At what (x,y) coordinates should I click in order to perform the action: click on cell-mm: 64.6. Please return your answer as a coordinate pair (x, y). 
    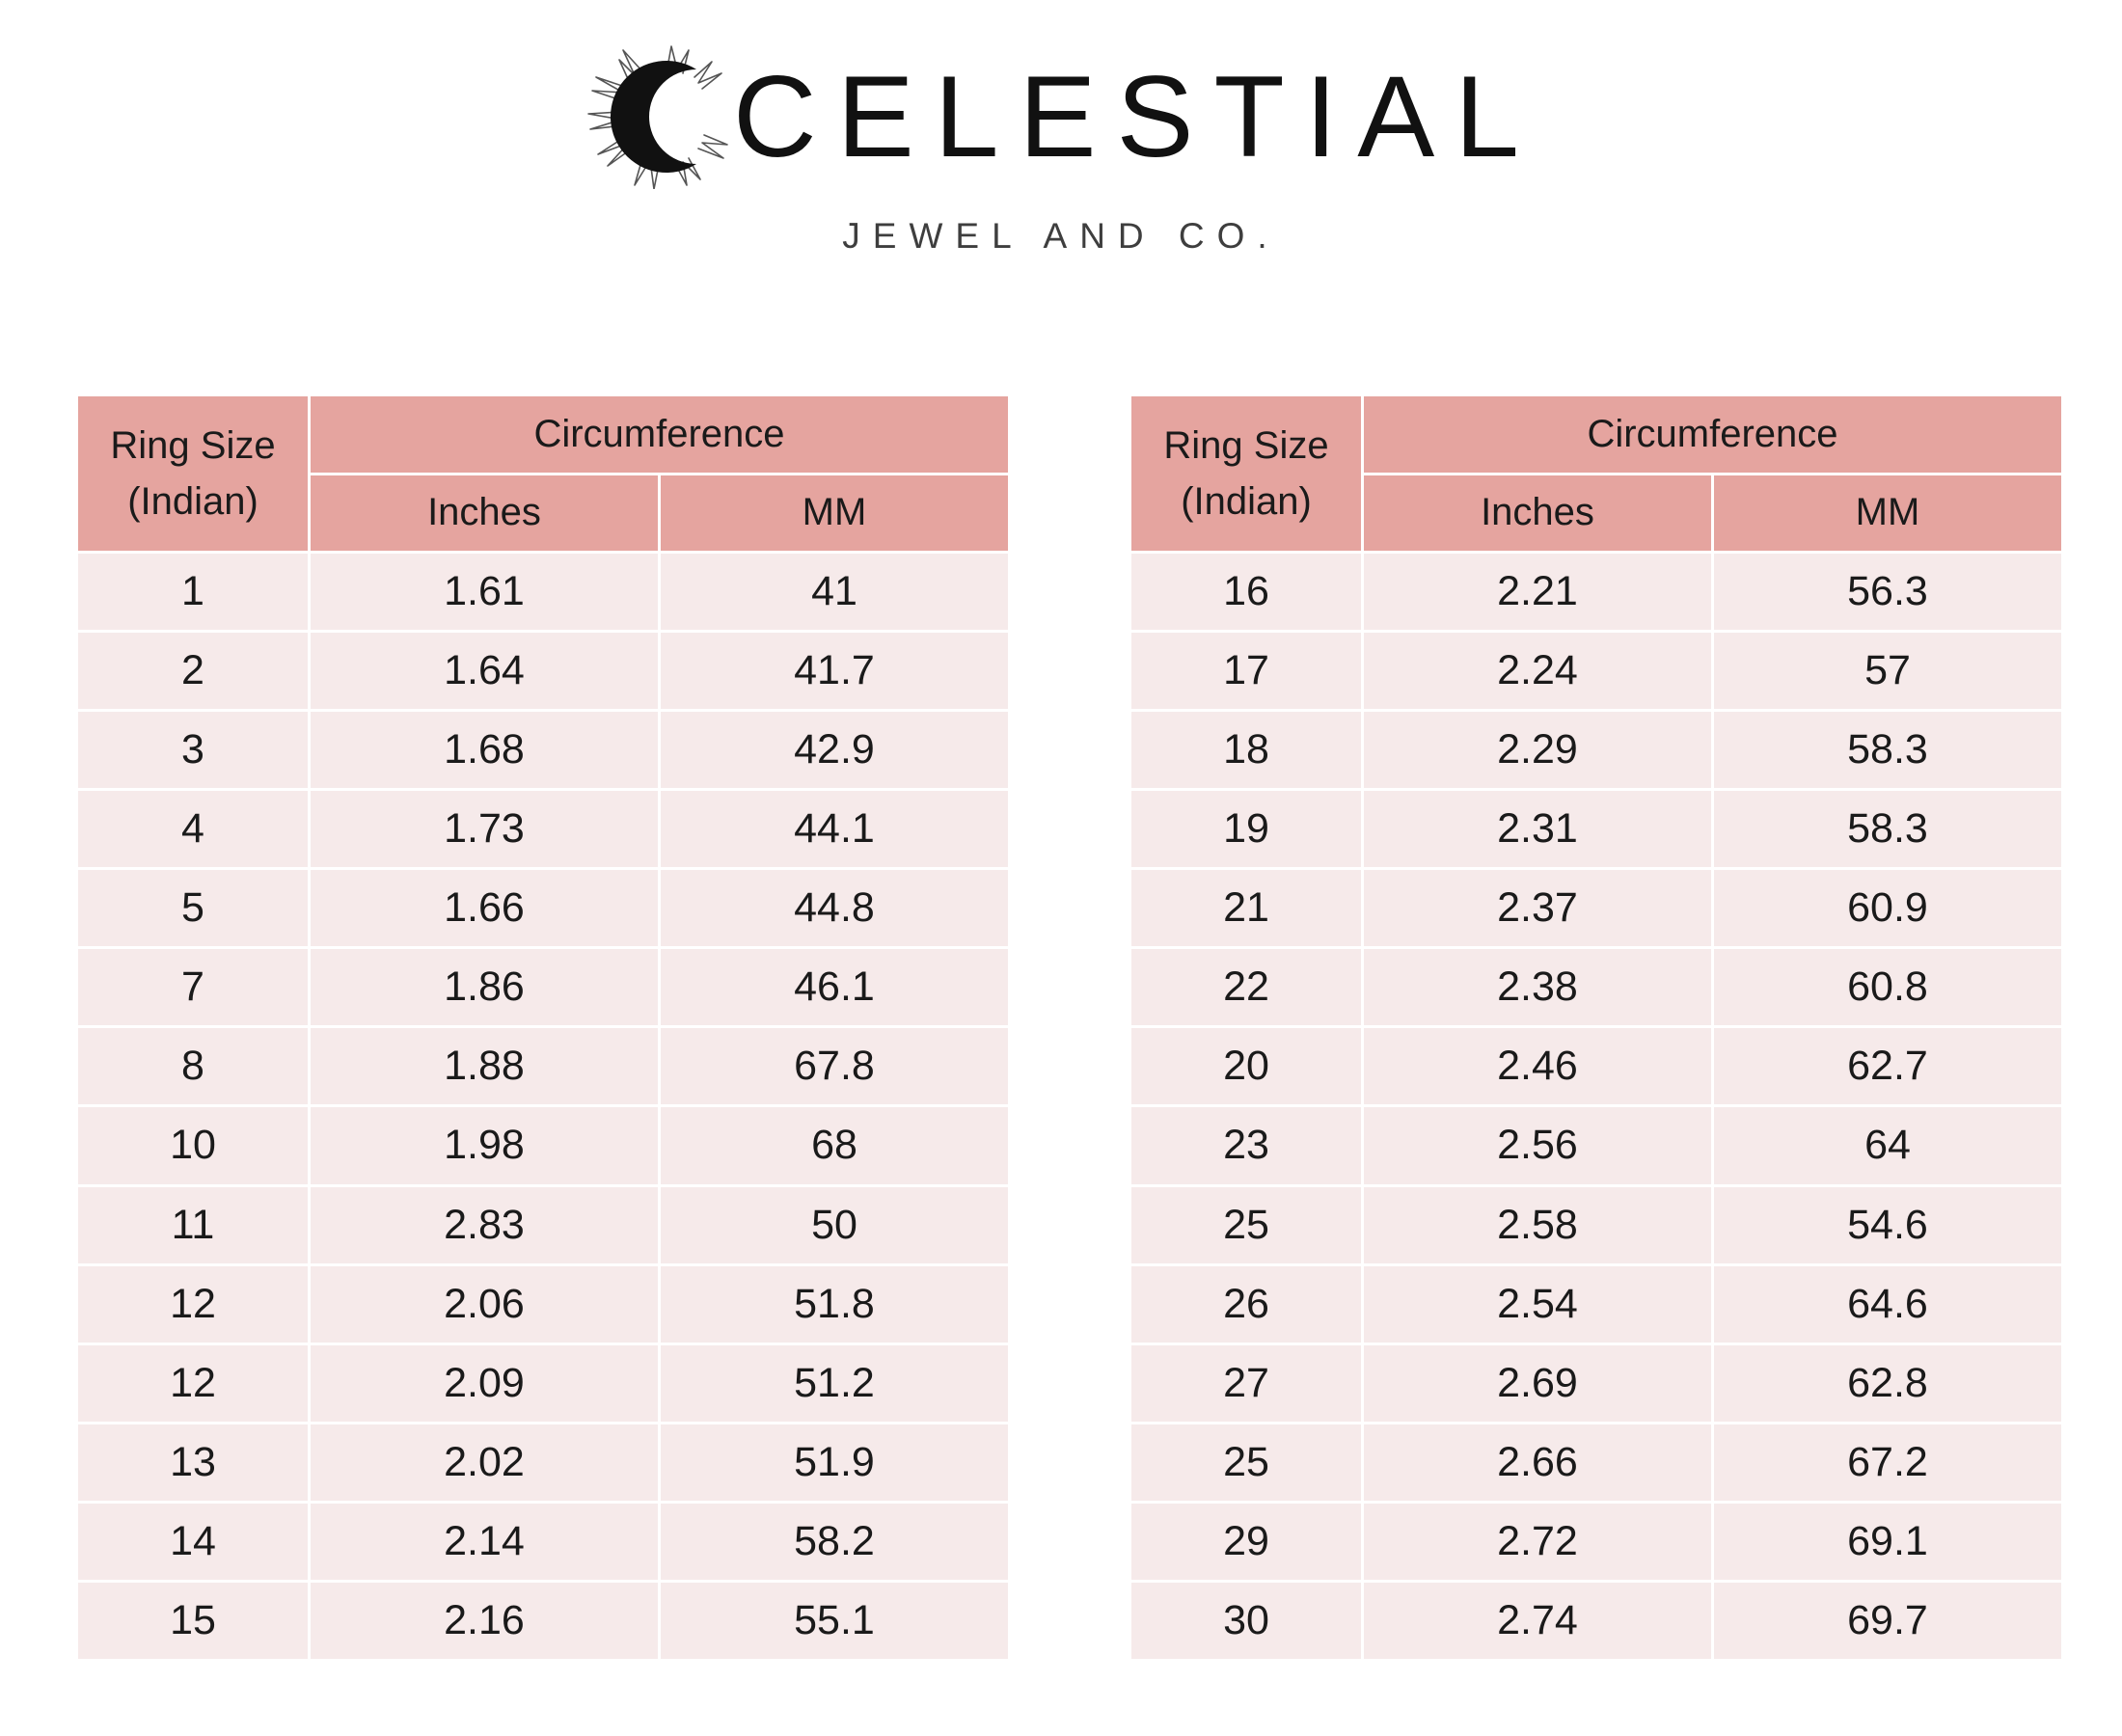
    Looking at the image, I should click on (1888, 1304).